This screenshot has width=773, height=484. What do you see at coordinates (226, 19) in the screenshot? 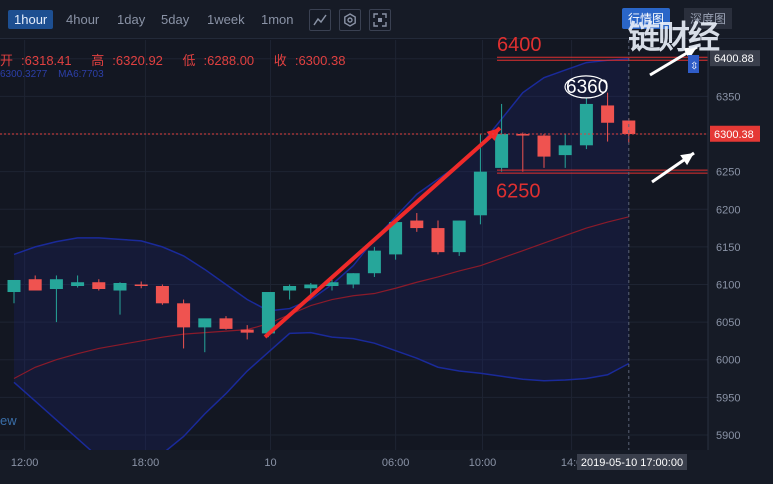
I see `timeframe-1week: 1week` at bounding box center [226, 19].